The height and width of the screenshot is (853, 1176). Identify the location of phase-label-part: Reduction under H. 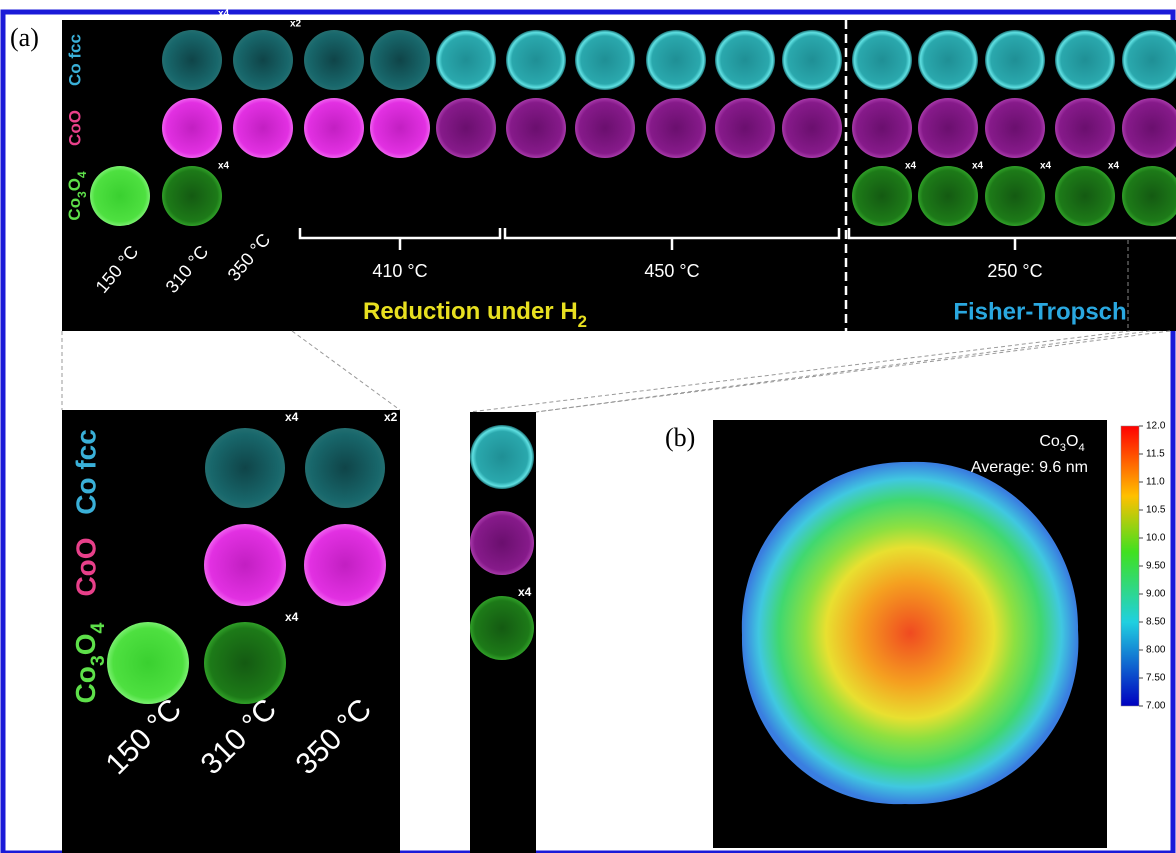
(470, 311).